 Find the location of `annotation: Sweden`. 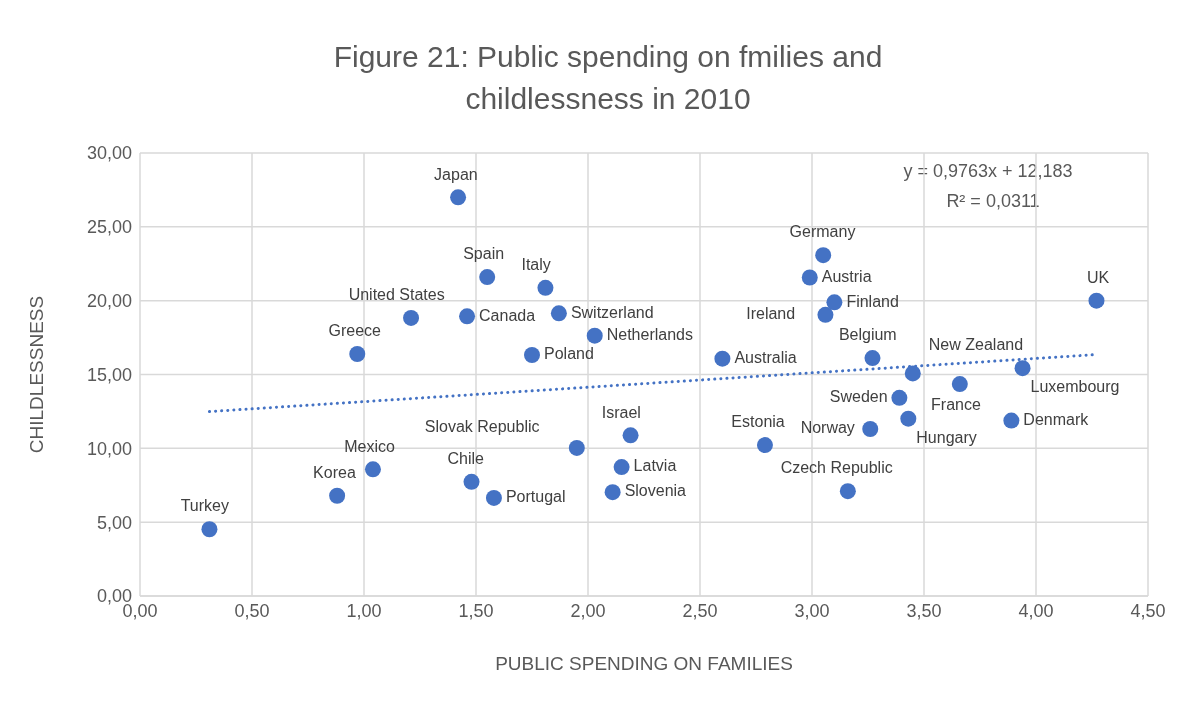

annotation: Sweden is located at coordinates (858, 397).